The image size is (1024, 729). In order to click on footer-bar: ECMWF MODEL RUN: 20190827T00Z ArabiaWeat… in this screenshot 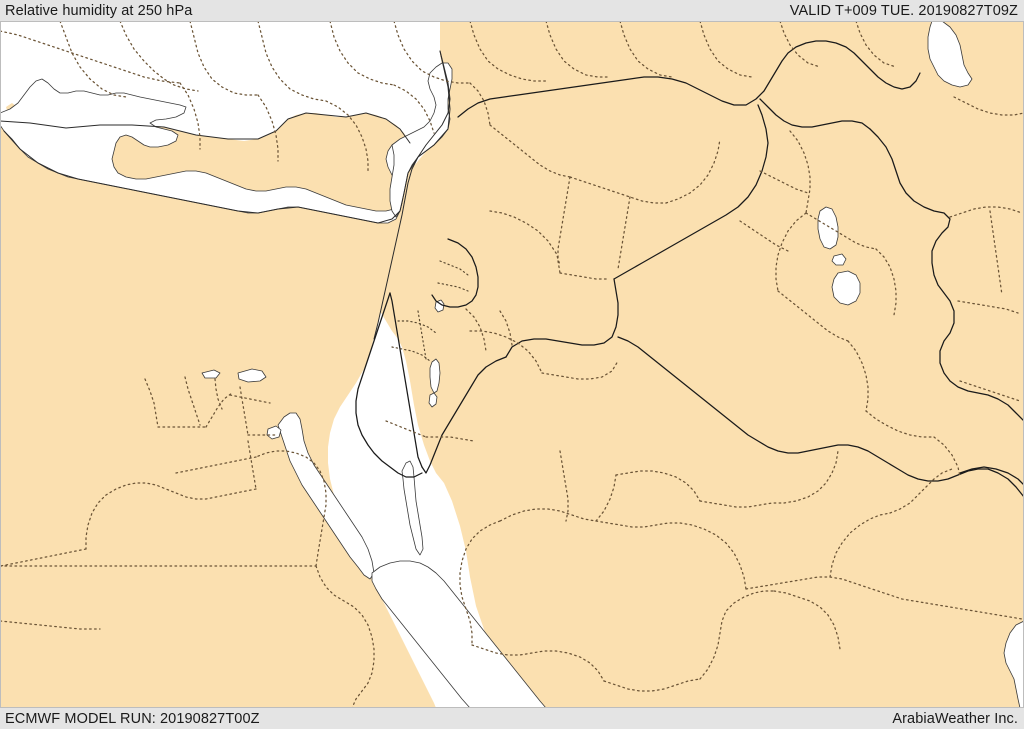, I will do `click(512, 718)`.